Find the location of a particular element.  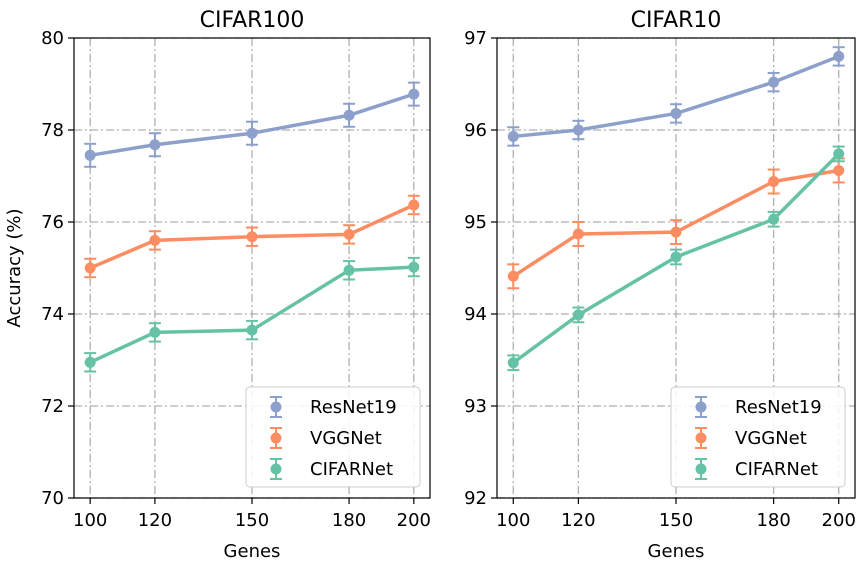

y-tick-label: 97 is located at coordinates (475, 38).